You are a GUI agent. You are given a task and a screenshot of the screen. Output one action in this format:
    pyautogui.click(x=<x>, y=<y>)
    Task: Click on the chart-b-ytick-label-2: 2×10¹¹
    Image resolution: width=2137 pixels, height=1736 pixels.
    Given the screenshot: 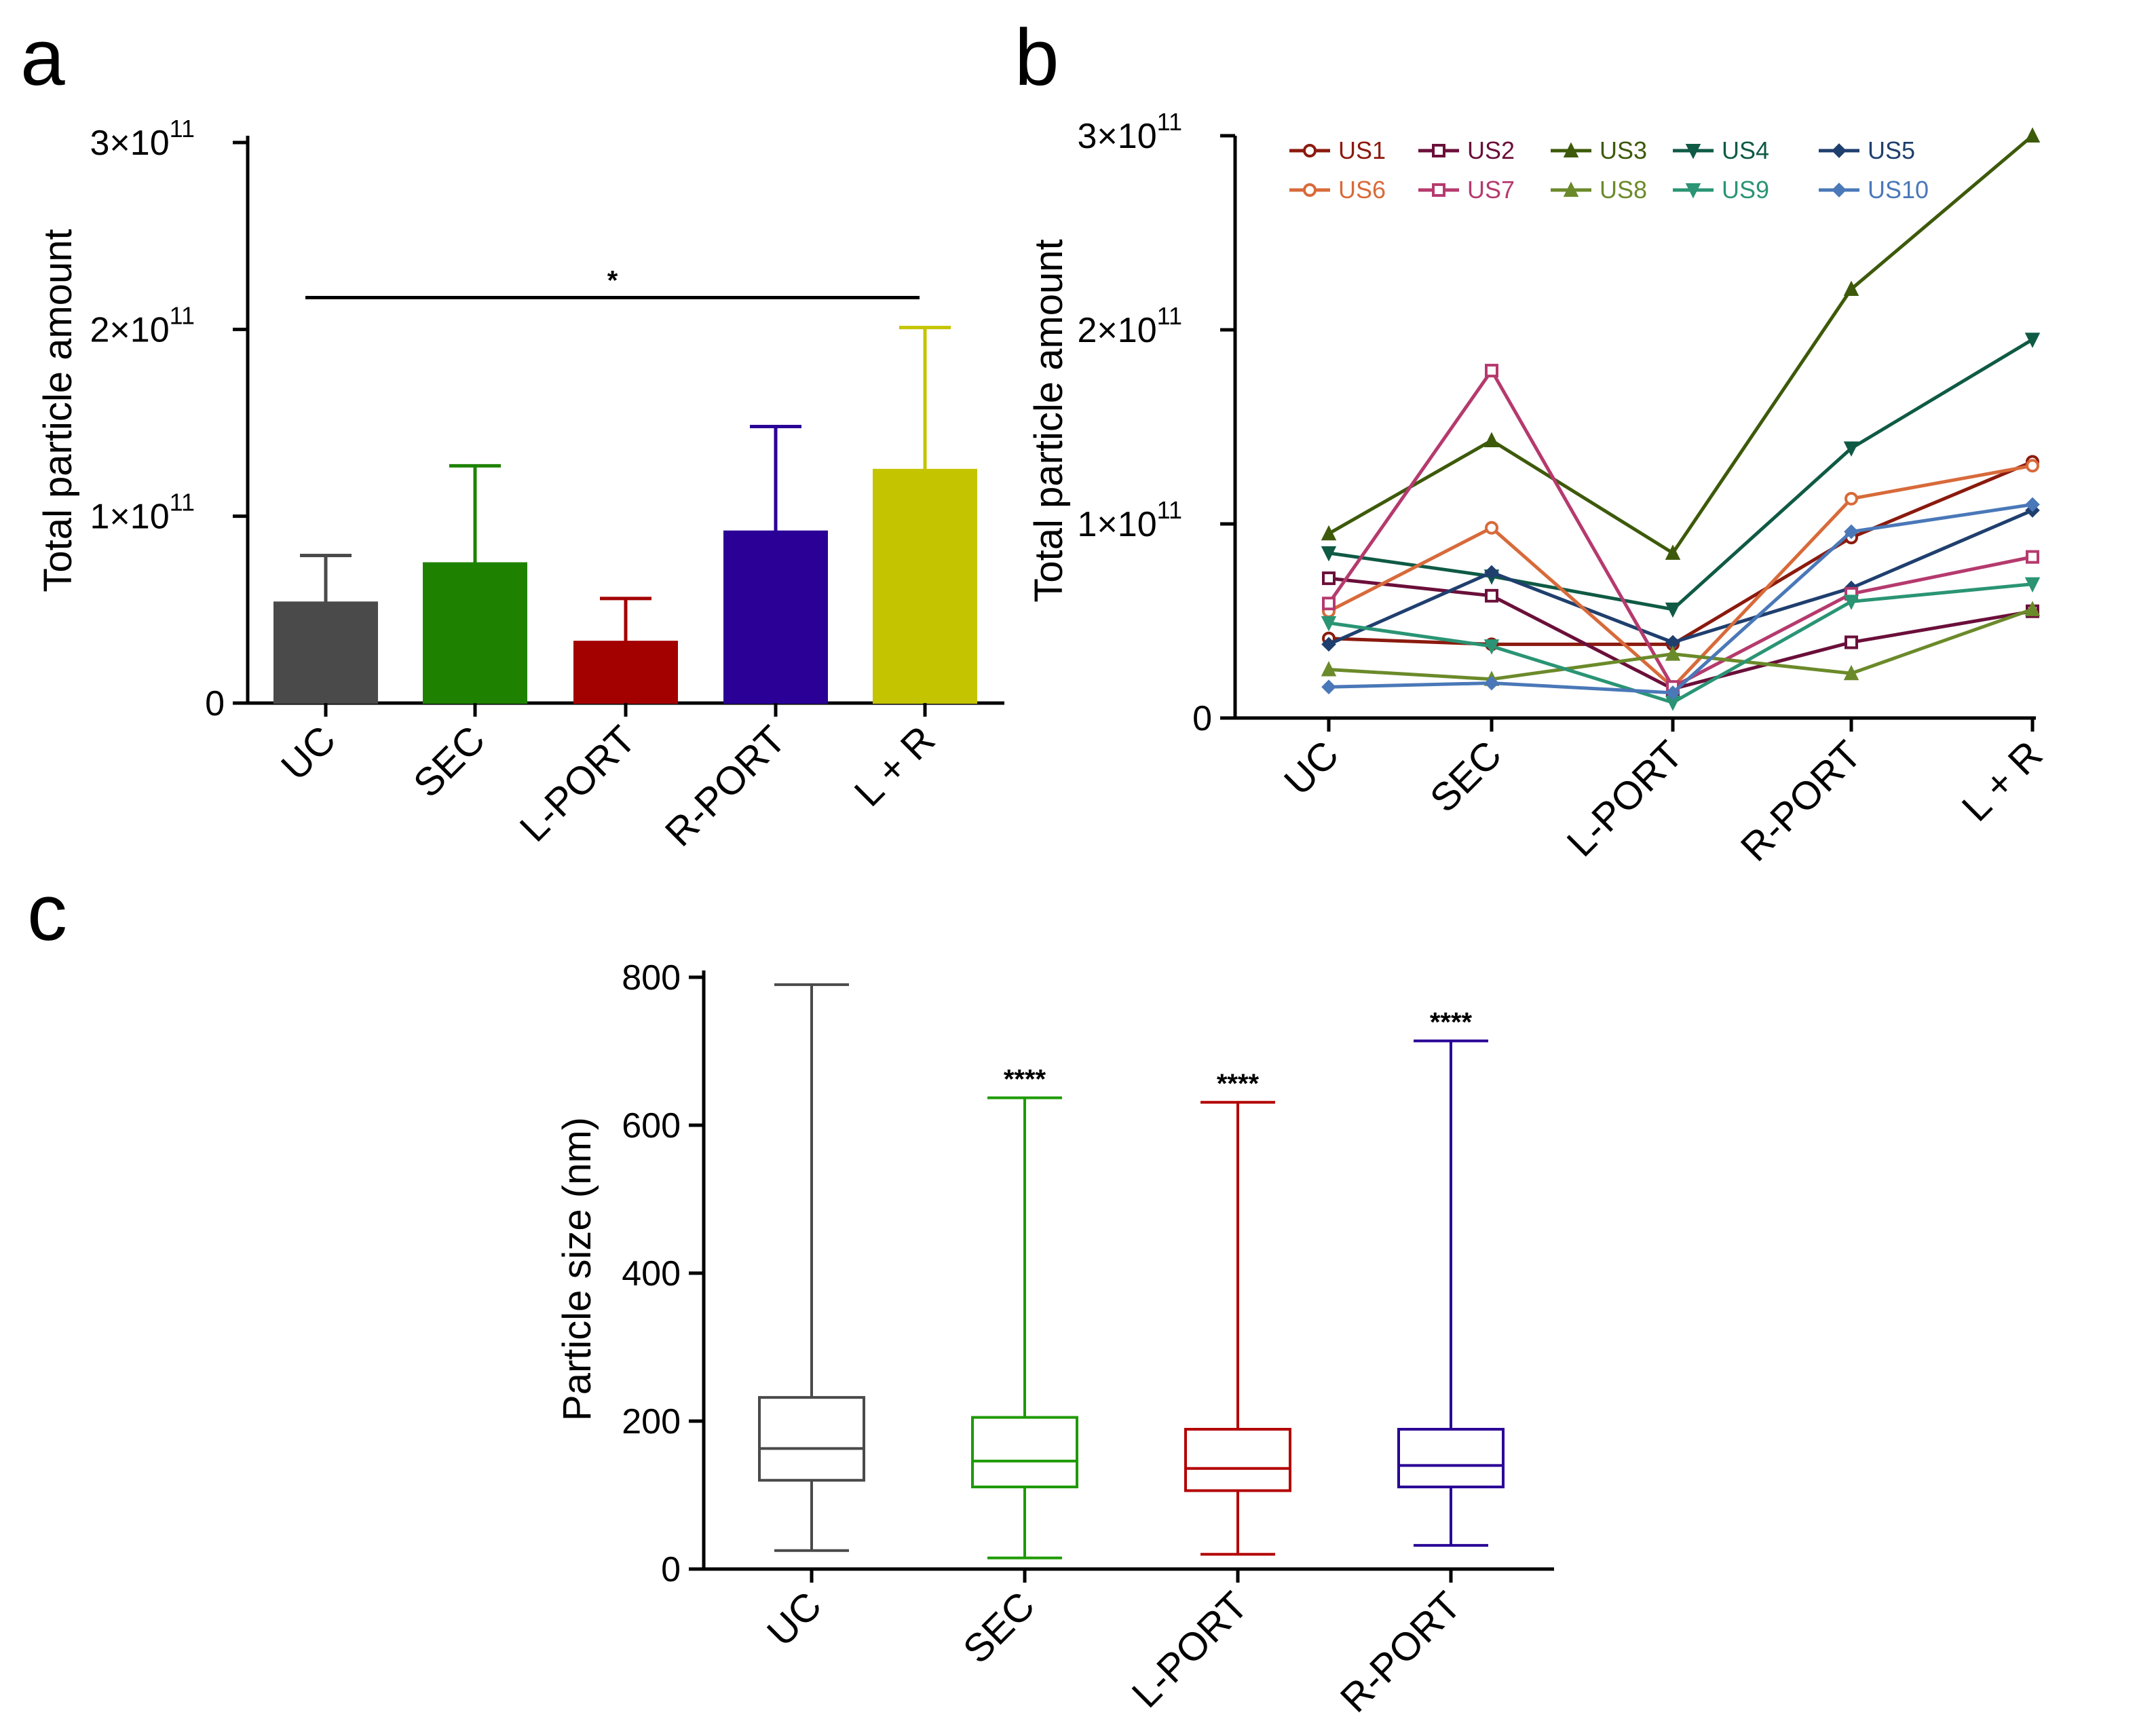 What is the action you would take?
    pyautogui.click(x=1130, y=326)
    